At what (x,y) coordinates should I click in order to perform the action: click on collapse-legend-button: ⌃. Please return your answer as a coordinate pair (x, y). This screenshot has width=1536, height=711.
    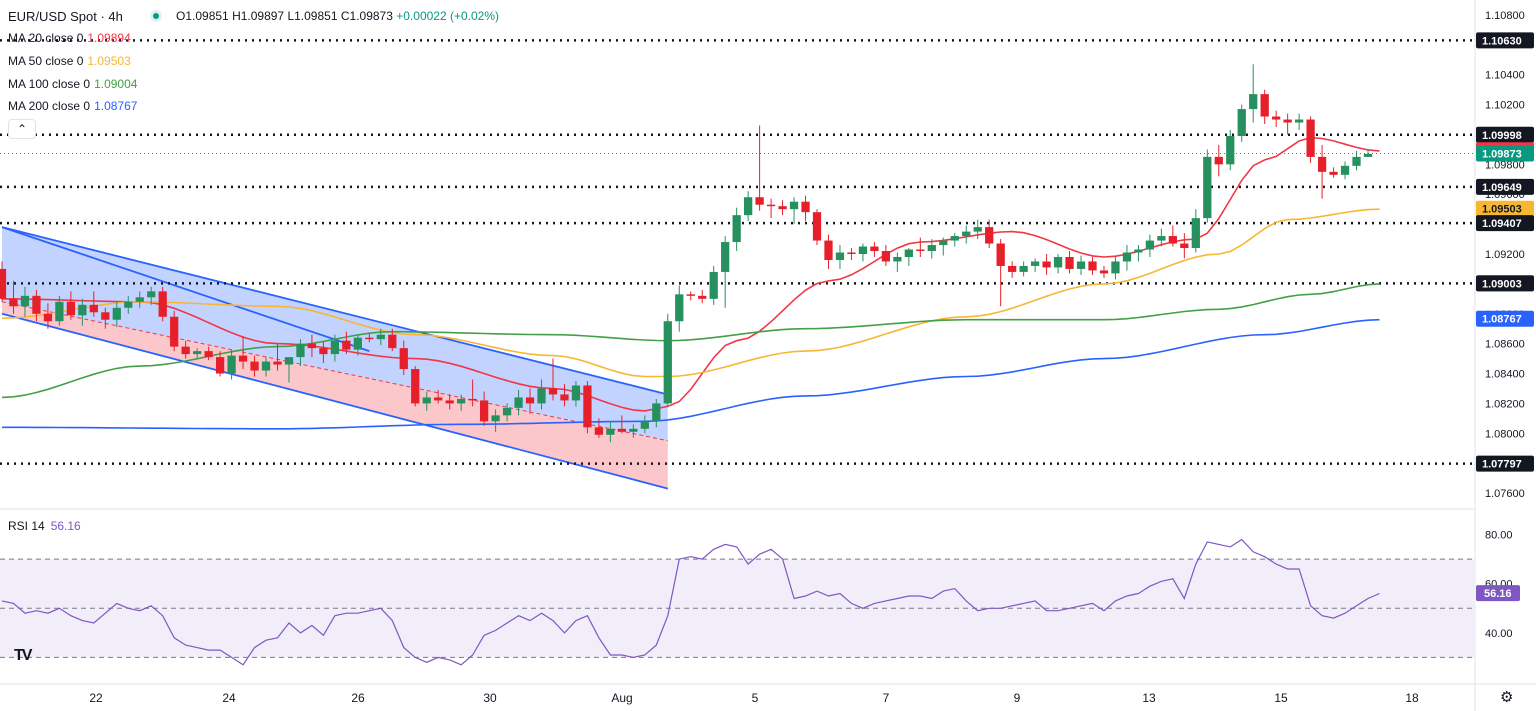
    Looking at the image, I should click on (22, 129).